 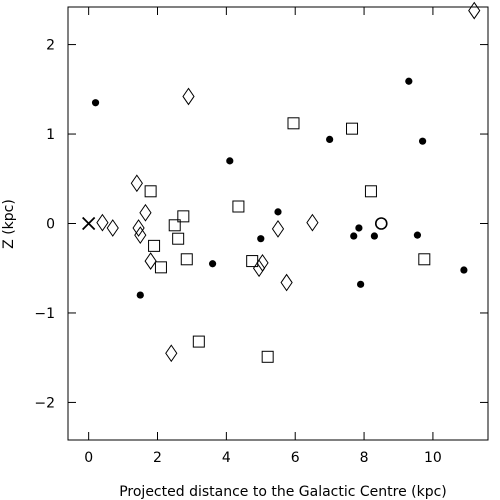 What do you see at coordinates (226, 458) in the screenshot?
I see `x-tick-label: 4` at bounding box center [226, 458].